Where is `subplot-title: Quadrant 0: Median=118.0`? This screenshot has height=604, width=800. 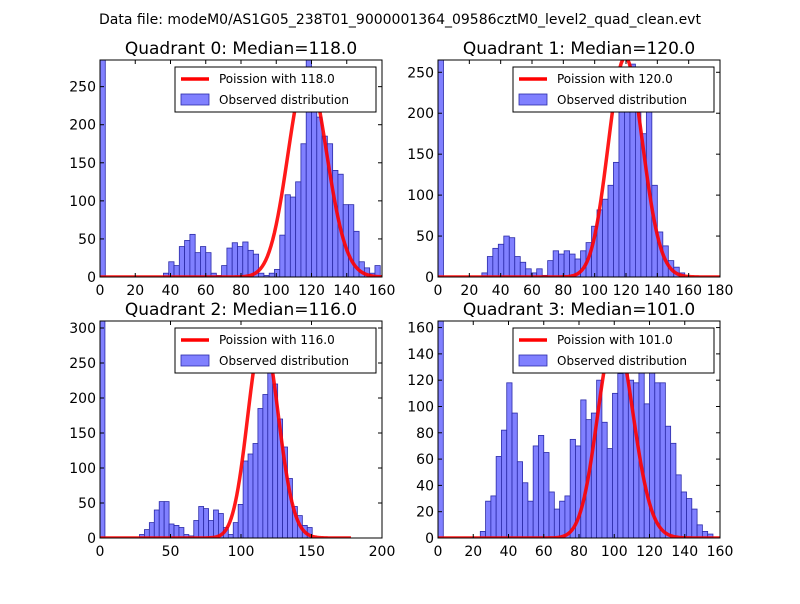
subplot-title: Quadrant 0: Median=118.0 is located at coordinates (241, 49).